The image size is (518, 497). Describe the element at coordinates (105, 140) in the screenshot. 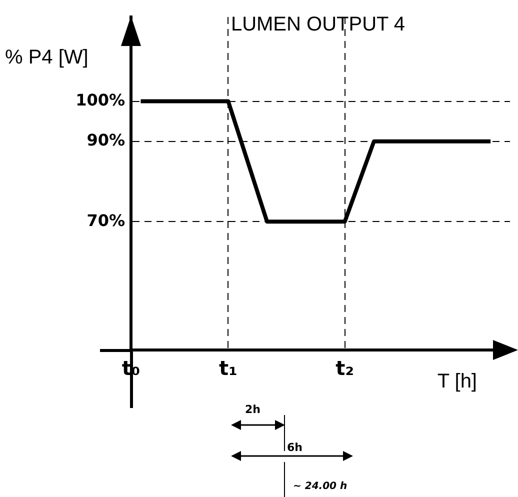

I see `y-tick-label: 90%` at that location.